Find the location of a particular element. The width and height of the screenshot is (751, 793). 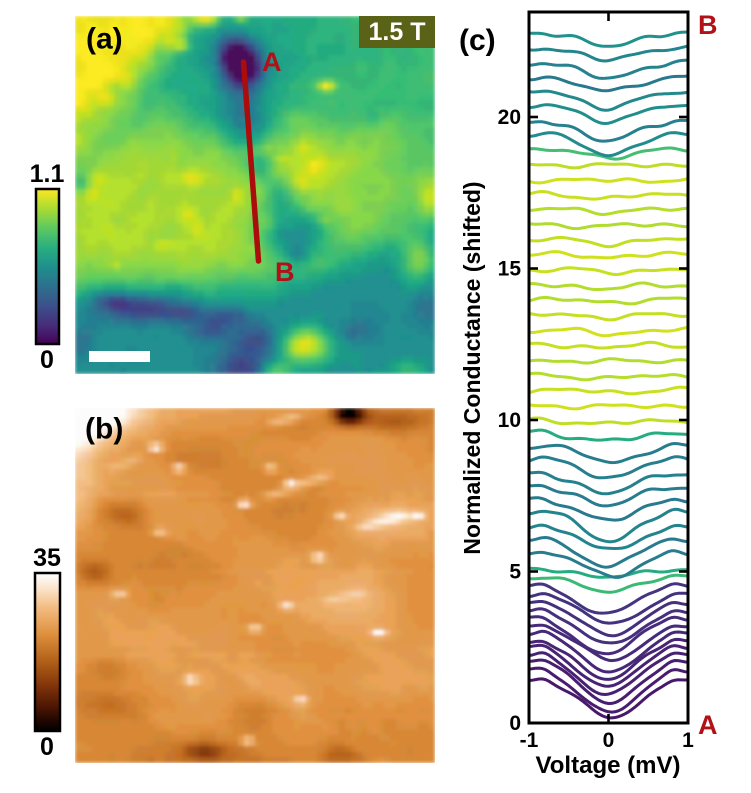

svg-text: -1 is located at coordinates (529, 740).